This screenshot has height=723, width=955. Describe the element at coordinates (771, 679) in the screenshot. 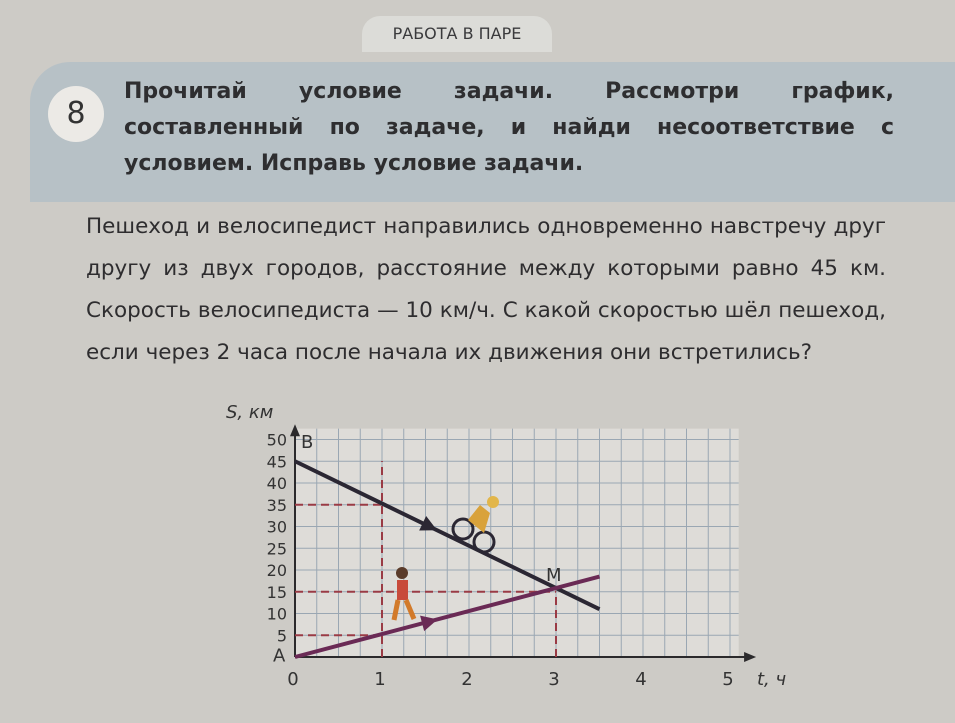

I see `x-axis-label: t, ч` at that location.